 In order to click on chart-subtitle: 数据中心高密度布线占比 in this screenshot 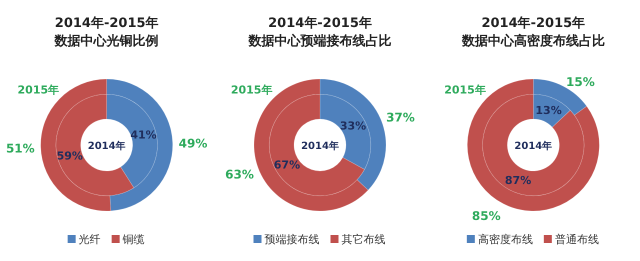, I will do `click(532, 41)`.